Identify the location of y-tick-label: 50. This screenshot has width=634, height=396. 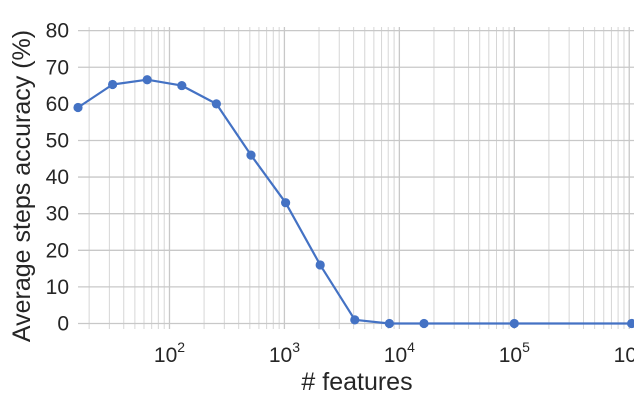
(57, 140).